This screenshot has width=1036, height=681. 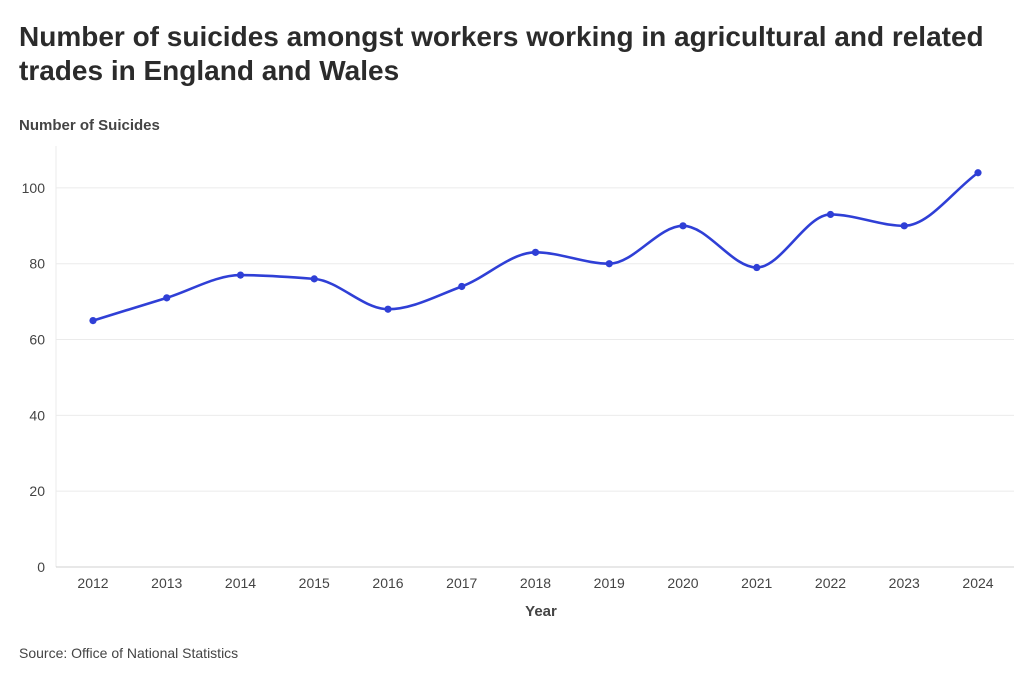 What do you see at coordinates (541, 611) in the screenshot?
I see `x-axis-title: Year` at bounding box center [541, 611].